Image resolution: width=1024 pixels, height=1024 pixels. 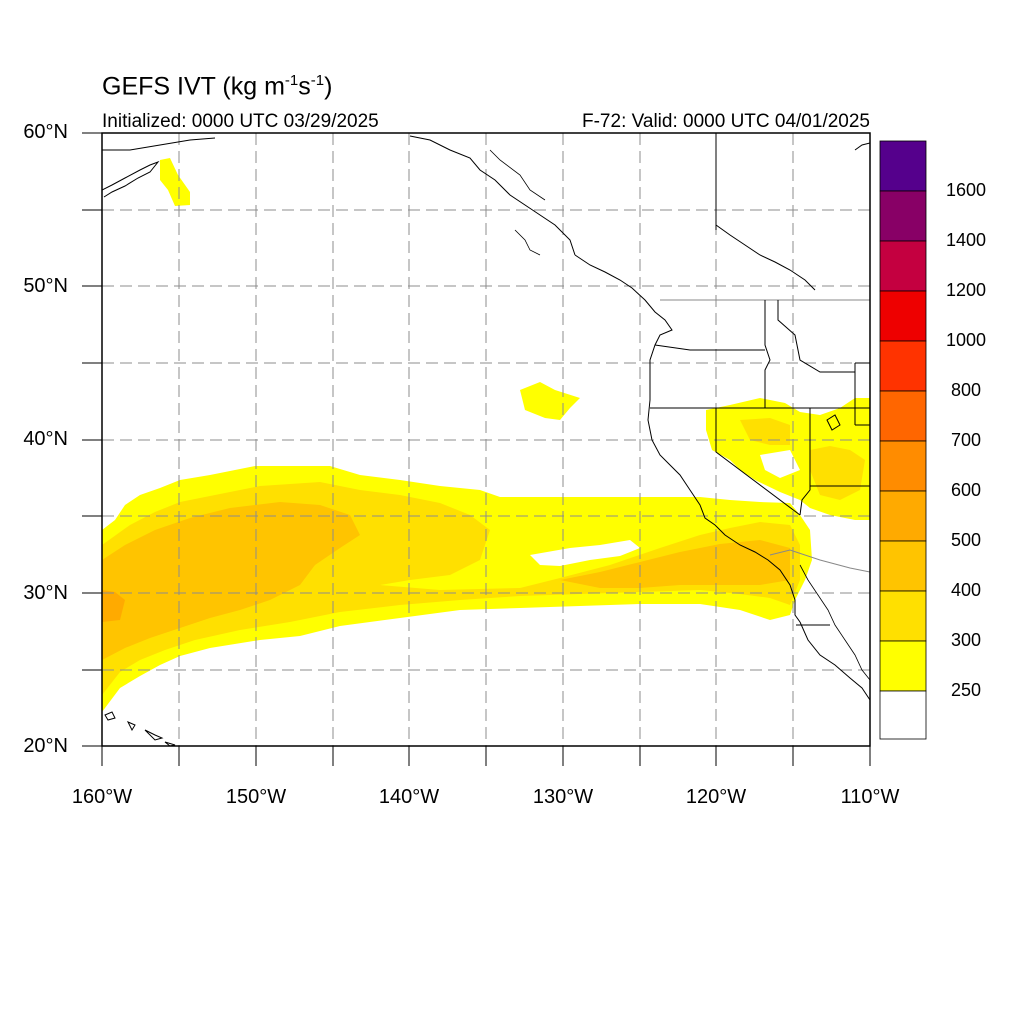 I want to click on lat-label-60: 60°N, so click(x=45, y=132).